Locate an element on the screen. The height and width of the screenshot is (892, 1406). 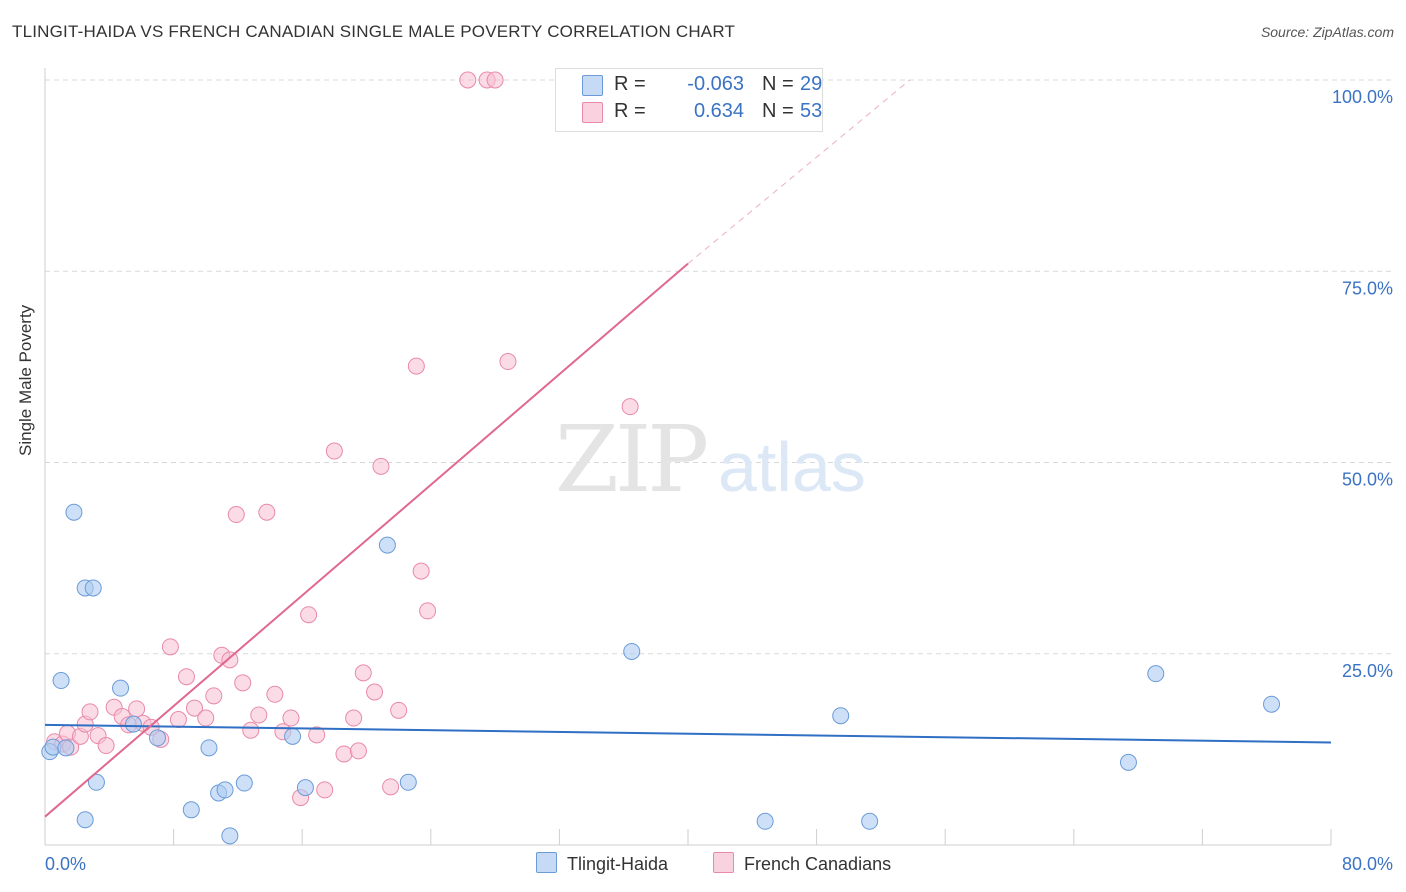
legend-label-tlingit: Tlingit-Haida is located at coordinates (618, 864).